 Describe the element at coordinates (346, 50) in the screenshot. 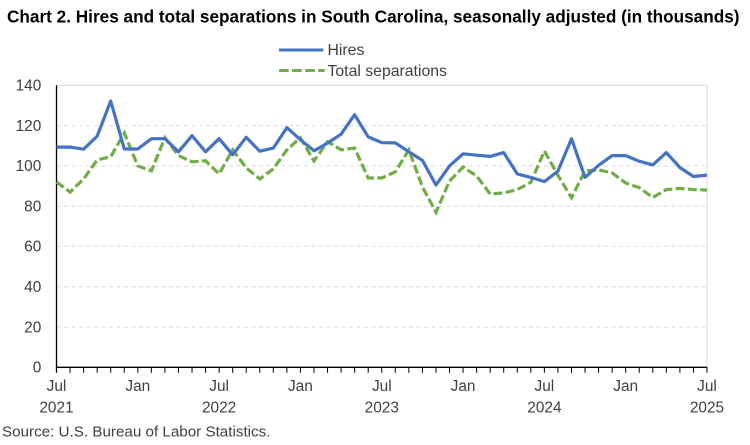

I see `svg-text: Hires` at that location.